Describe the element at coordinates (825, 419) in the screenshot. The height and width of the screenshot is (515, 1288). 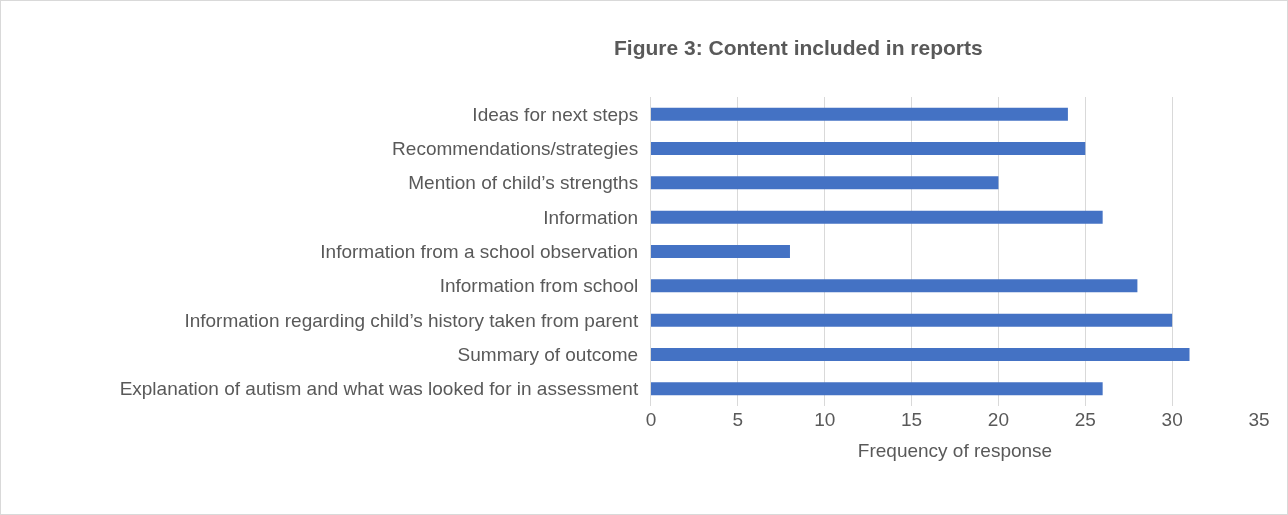
I see `x-tick-label: 10` at that location.